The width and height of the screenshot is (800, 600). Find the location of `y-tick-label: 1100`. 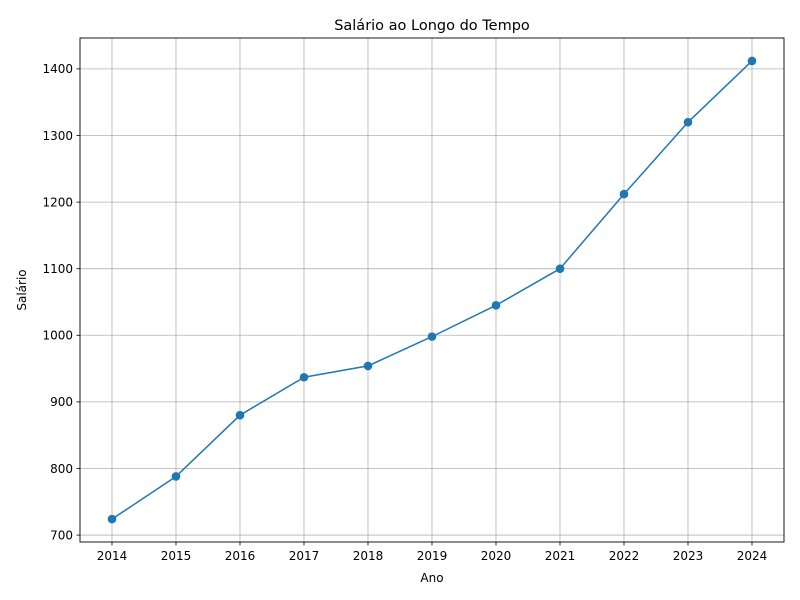

y-tick-label: 1100 is located at coordinates (57, 269).